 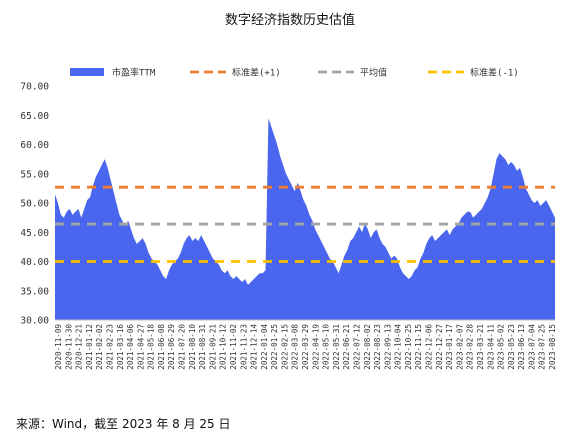 I want to click on y-tick-label: 30.00, so click(x=34, y=321).